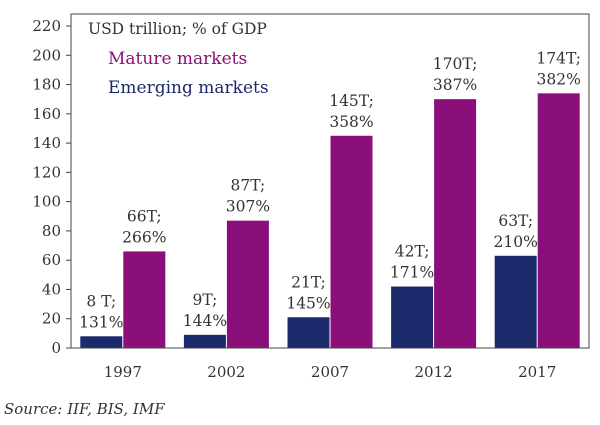 The width and height of the screenshot is (600, 425). I want to click on data-label-mature-gdp: 266%, so click(144, 237).